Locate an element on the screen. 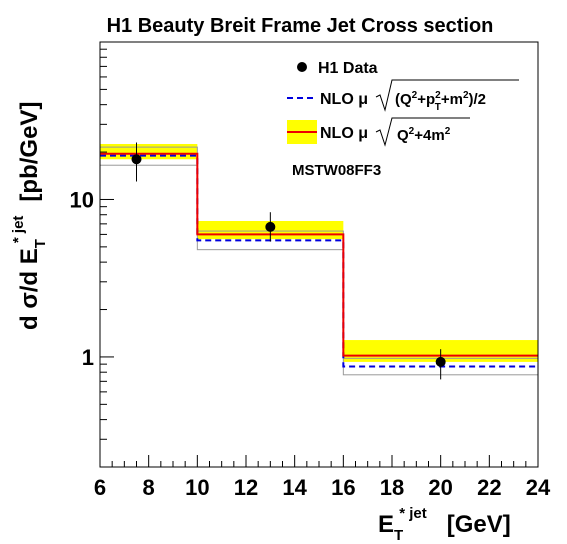 The height and width of the screenshot is (544, 567). x-tick-label: 10 is located at coordinates (197, 487).